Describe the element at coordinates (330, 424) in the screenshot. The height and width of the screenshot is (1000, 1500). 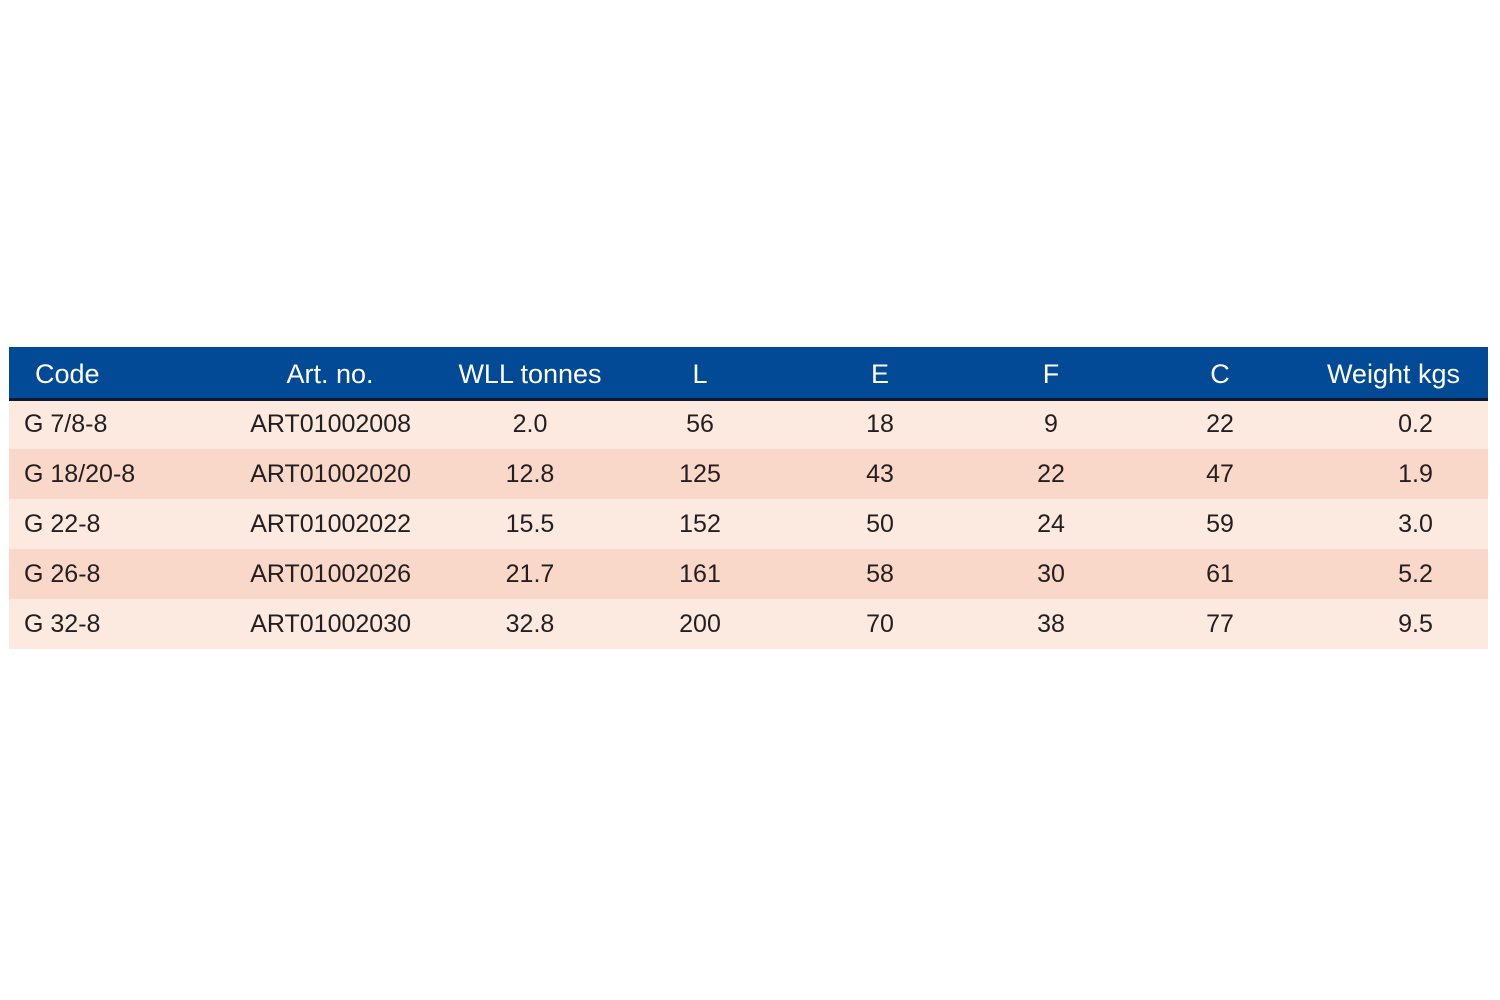
I see `cell-art-no: ART01002008` at that location.